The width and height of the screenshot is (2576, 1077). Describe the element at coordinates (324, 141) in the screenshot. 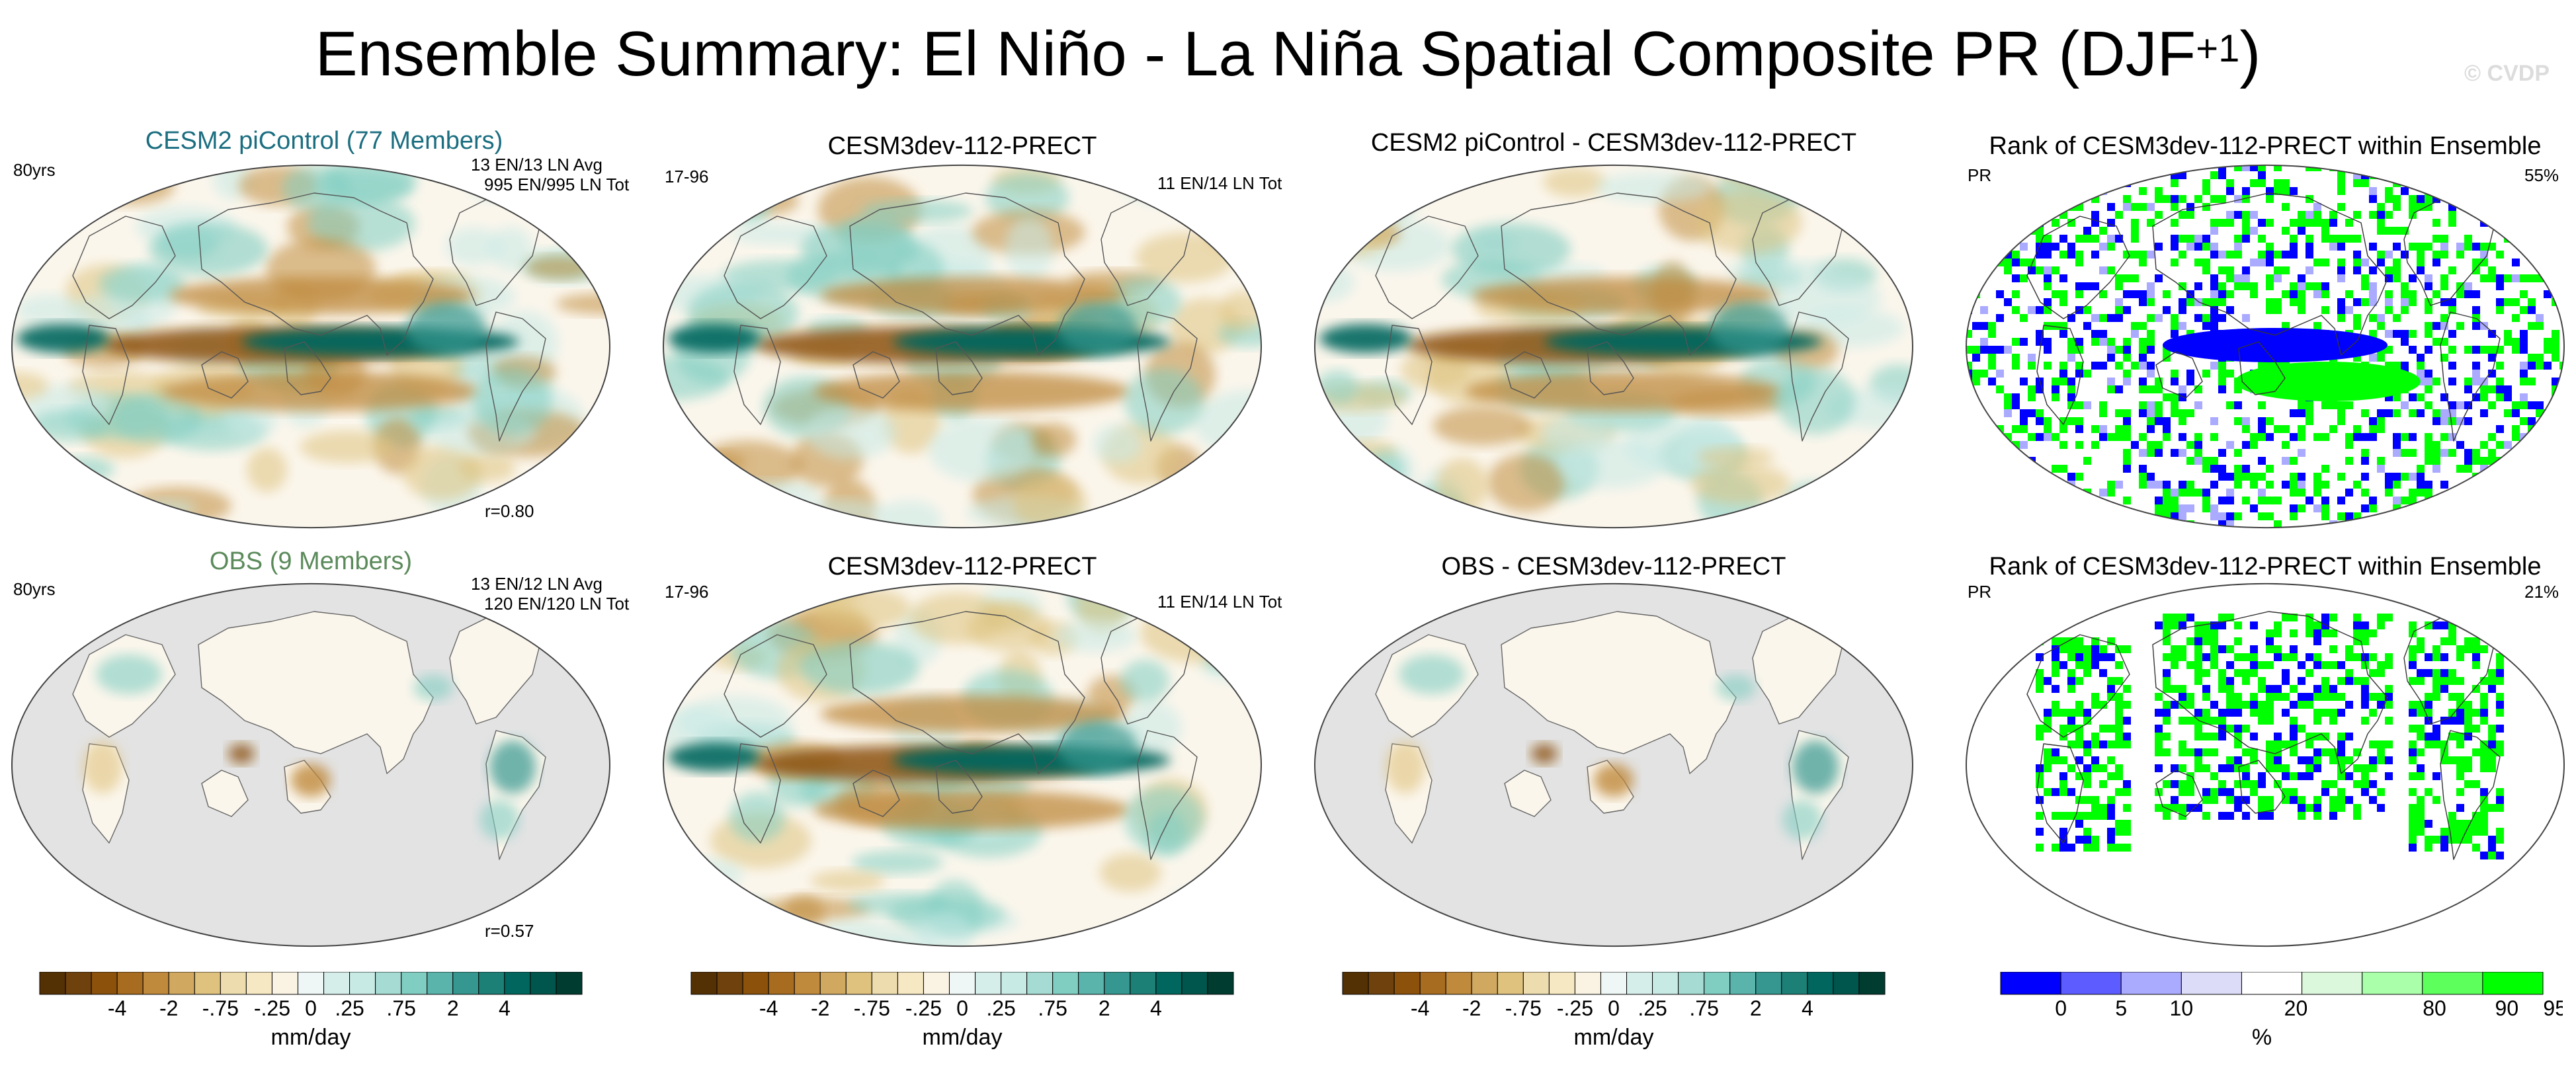

I see `panel-title-cesm2: CESM2 piControl (77 Members)` at that location.